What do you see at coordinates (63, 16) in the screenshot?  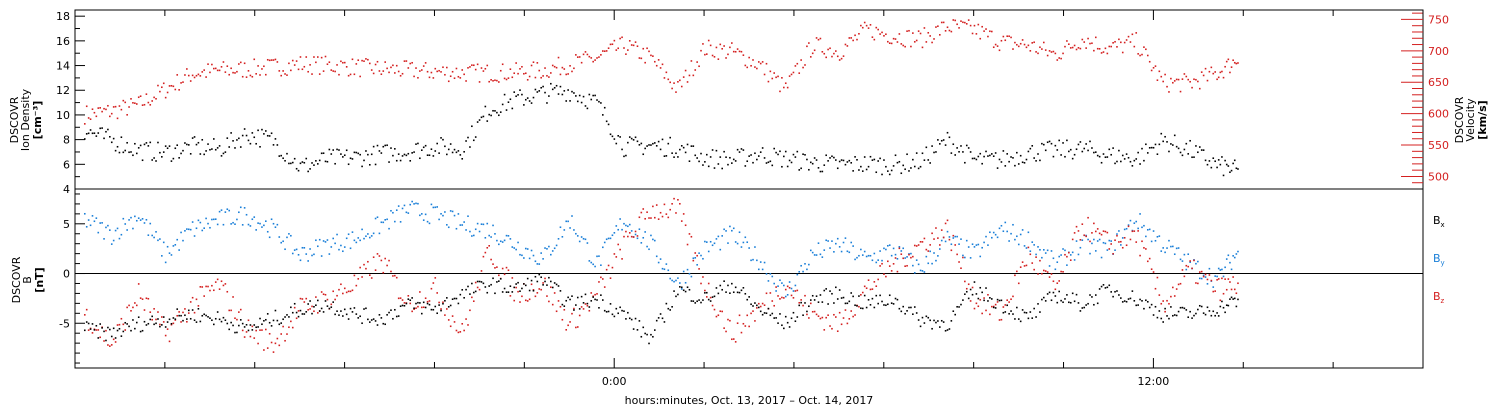 I see `top-left-ytick-label: 18` at bounding box center [63, 16].